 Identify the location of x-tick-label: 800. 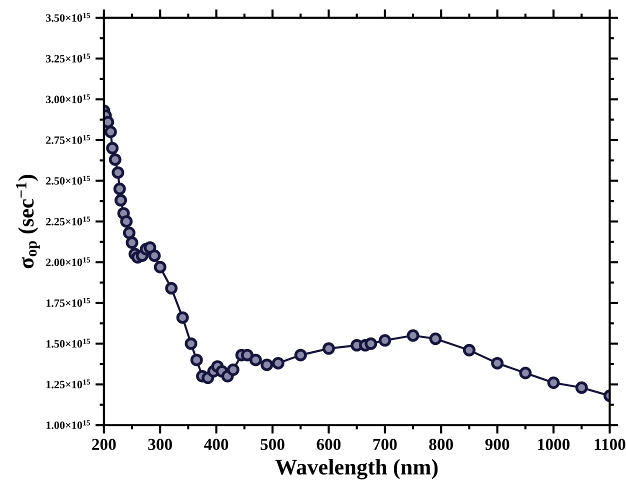
(441, 444).